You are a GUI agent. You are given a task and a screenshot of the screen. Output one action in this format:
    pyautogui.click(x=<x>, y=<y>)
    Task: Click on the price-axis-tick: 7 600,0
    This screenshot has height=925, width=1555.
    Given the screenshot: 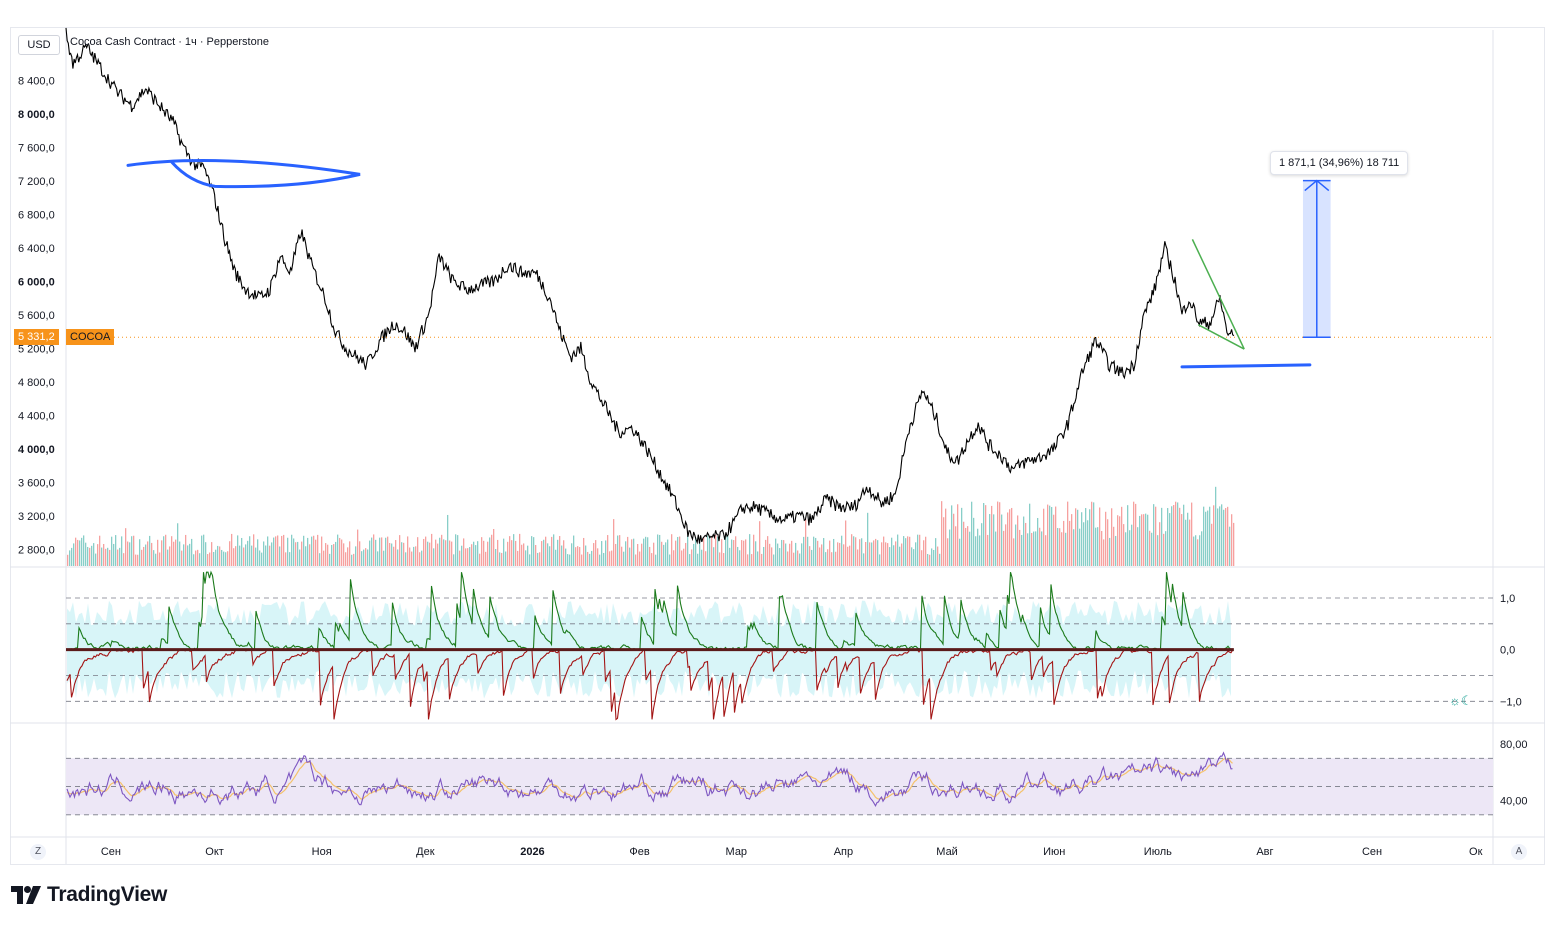 What is the action you would take?
    pyautogui.click(x=36, y=148)
    